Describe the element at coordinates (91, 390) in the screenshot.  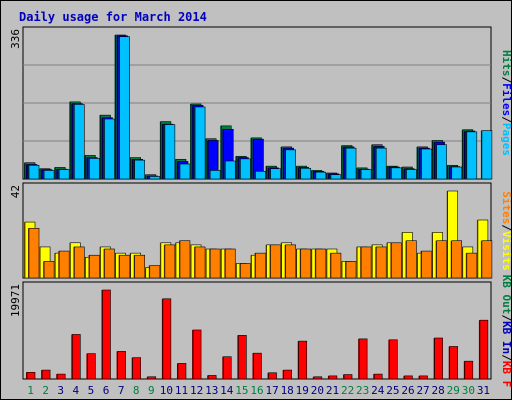
I see `x-tick-label: 5` at that location.